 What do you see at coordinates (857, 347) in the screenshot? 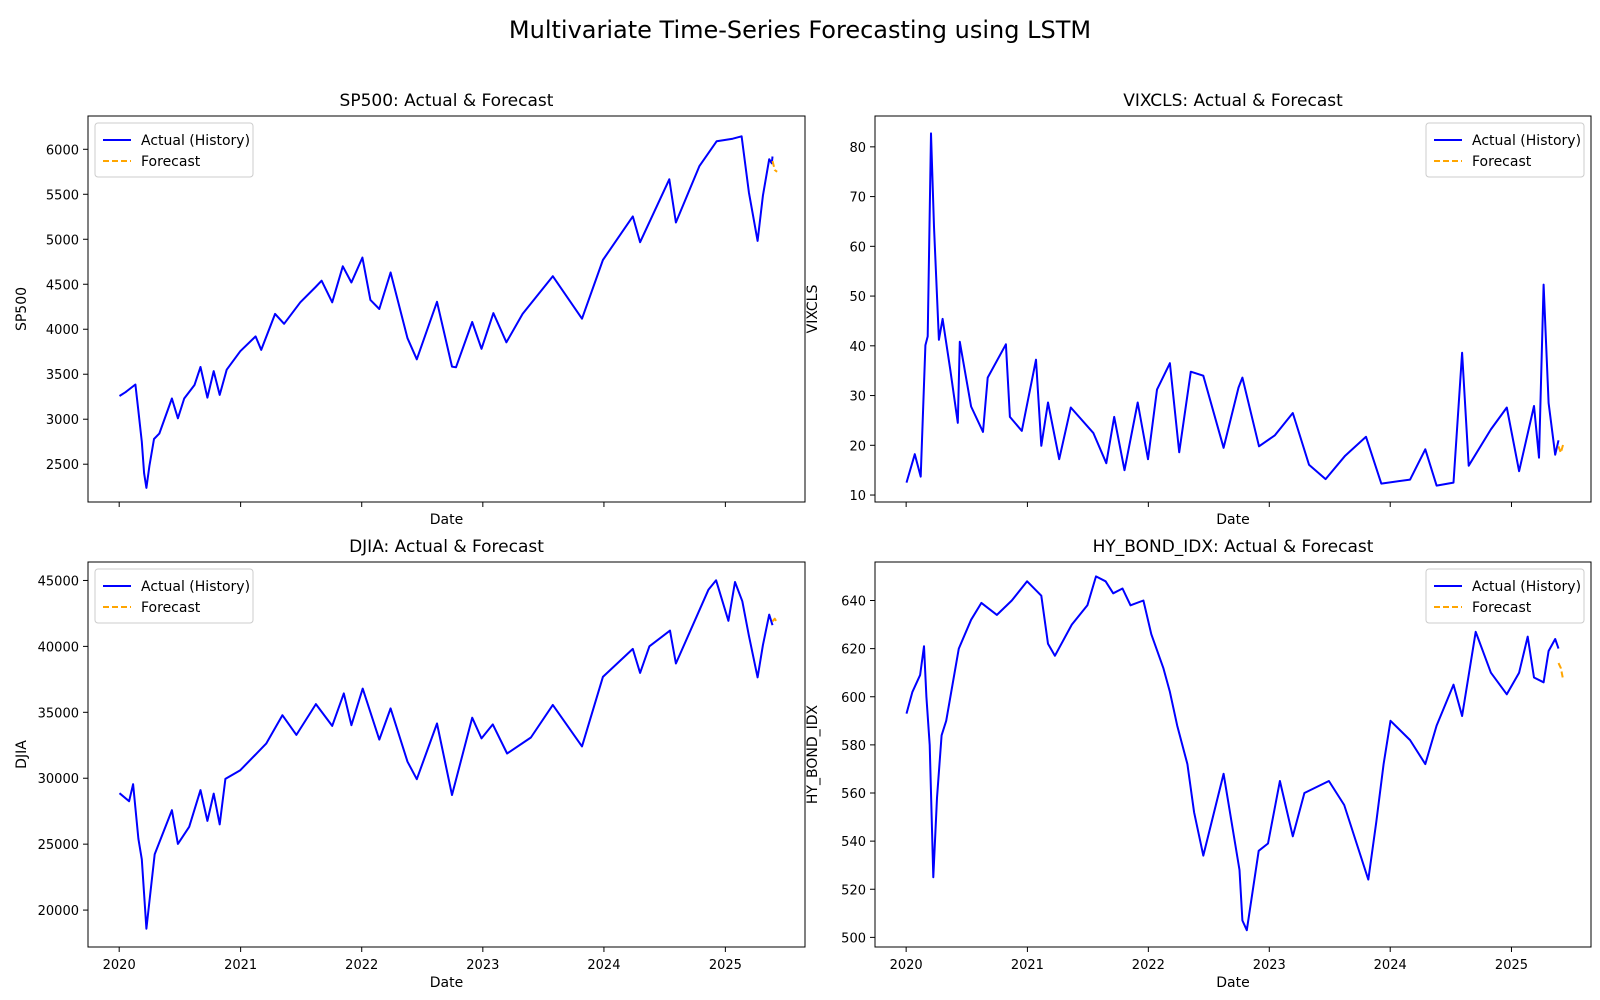
I see `y-tick-label: 40` at bounding box center [857, 347].